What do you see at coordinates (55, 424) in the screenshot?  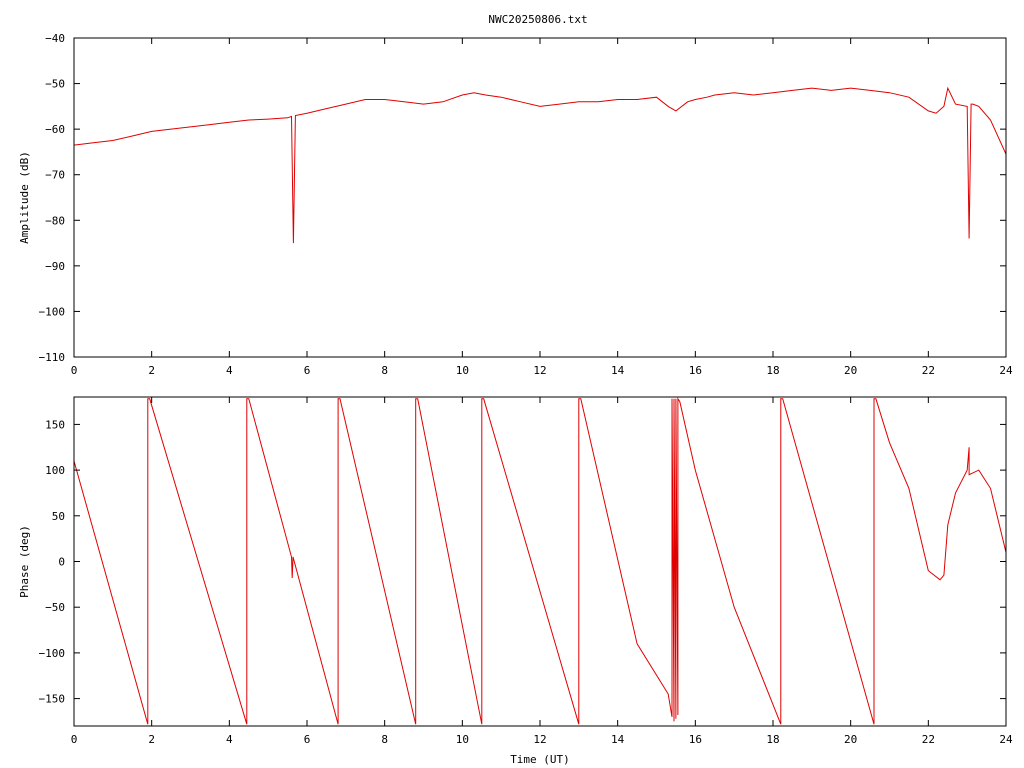 I see `y-tick-label: 150` at bounding box center [55, 424].